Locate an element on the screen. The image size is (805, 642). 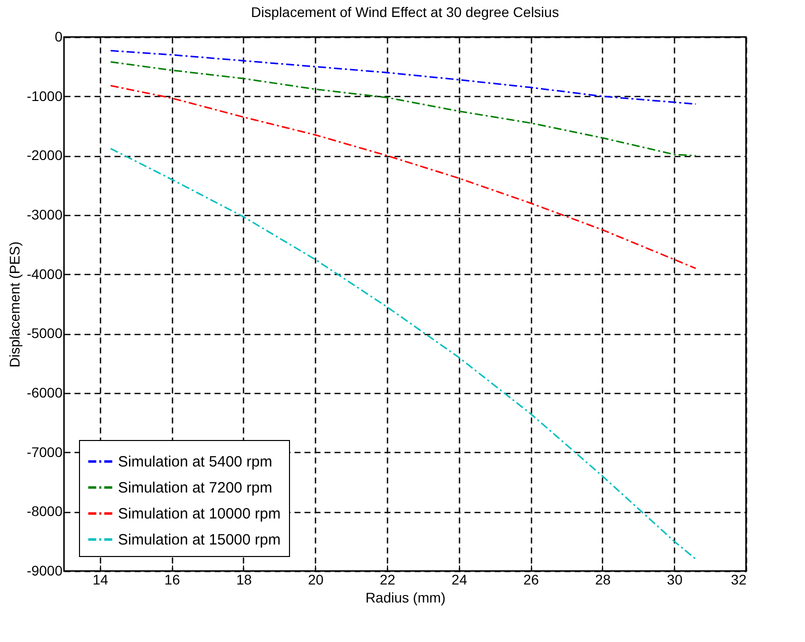
y-tick-label: -6000 is located at coordinates (44, 392).